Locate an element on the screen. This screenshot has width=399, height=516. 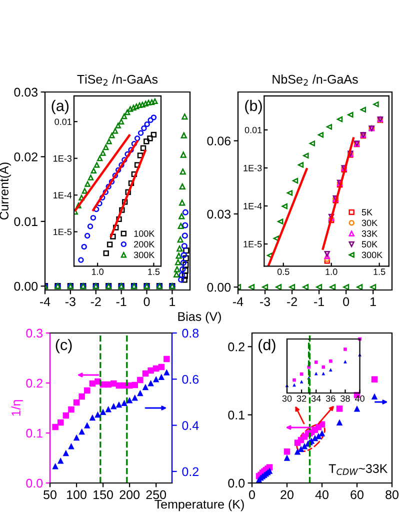
y-axis-title: 1/η is located at coordinates (17, 408).